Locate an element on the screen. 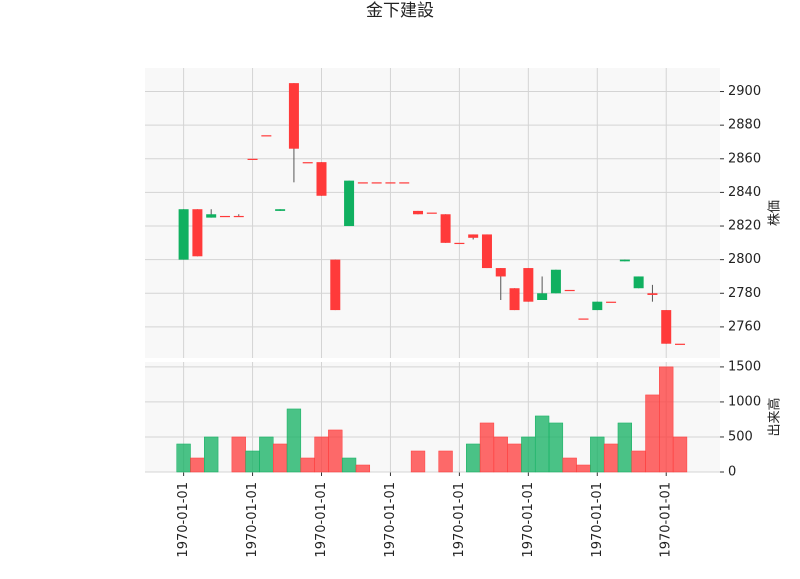  volume-tick-label: 0 is located at coordinates (732, 472).